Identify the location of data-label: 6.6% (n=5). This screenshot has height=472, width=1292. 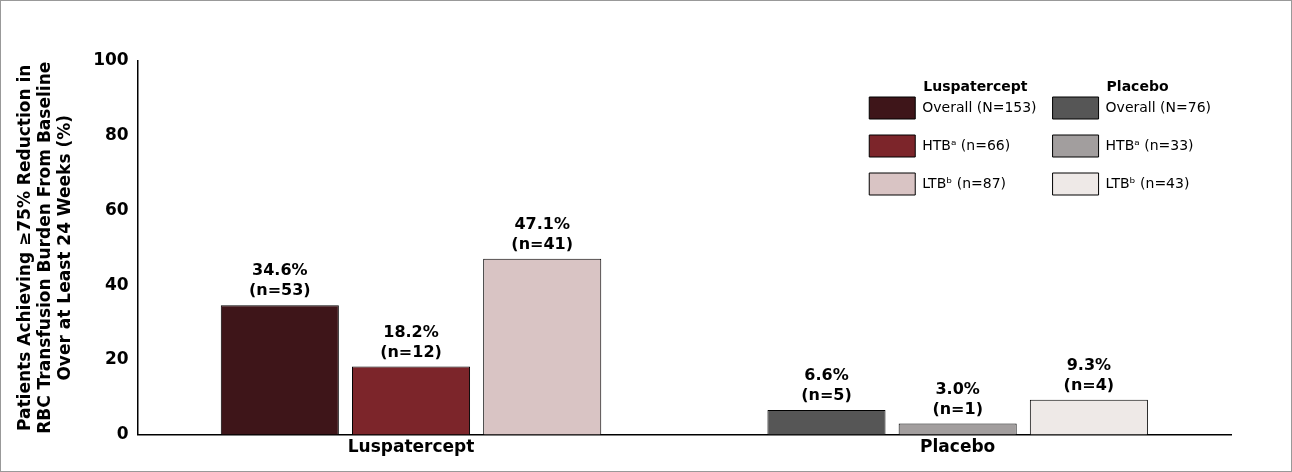
(826, 385).